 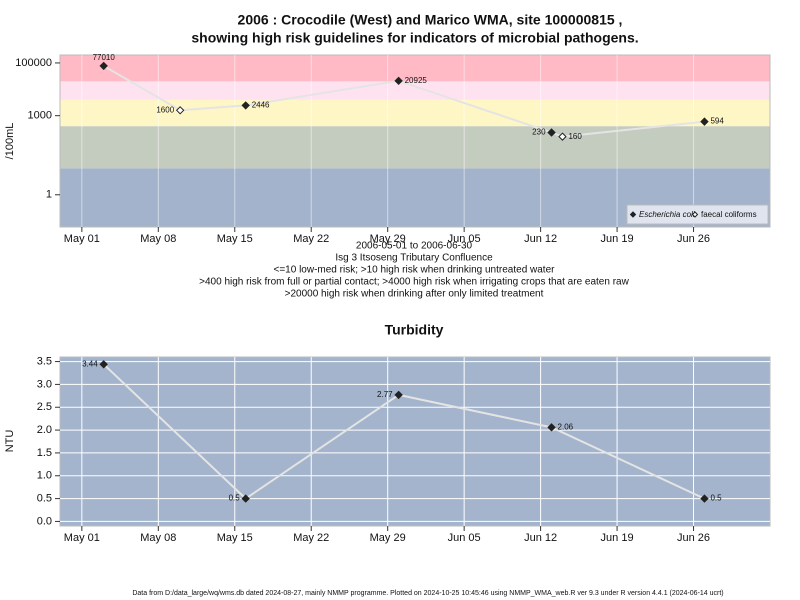 I want to click on y-axis-label: NTU, so click(x=10, y=441).